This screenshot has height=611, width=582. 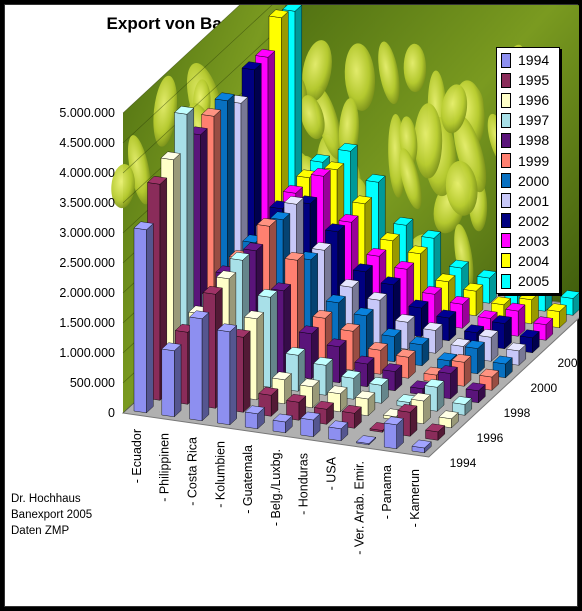 I want to click on legend-item: 1998, so click(x=530, y=140).